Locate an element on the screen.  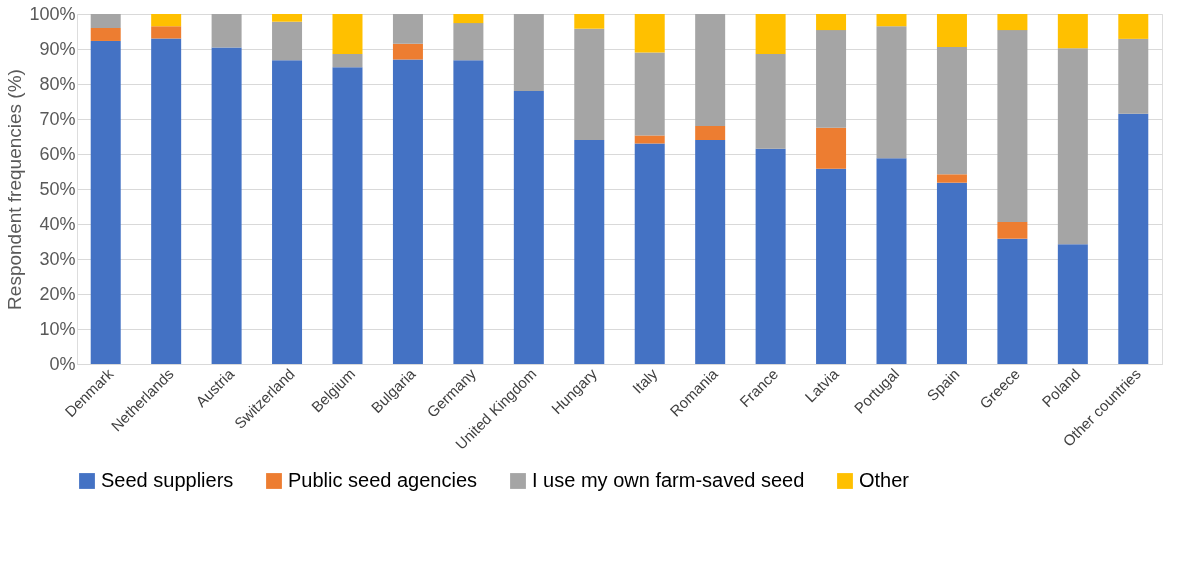
y-tick-label: 30% is located at coordinates (57, 258).